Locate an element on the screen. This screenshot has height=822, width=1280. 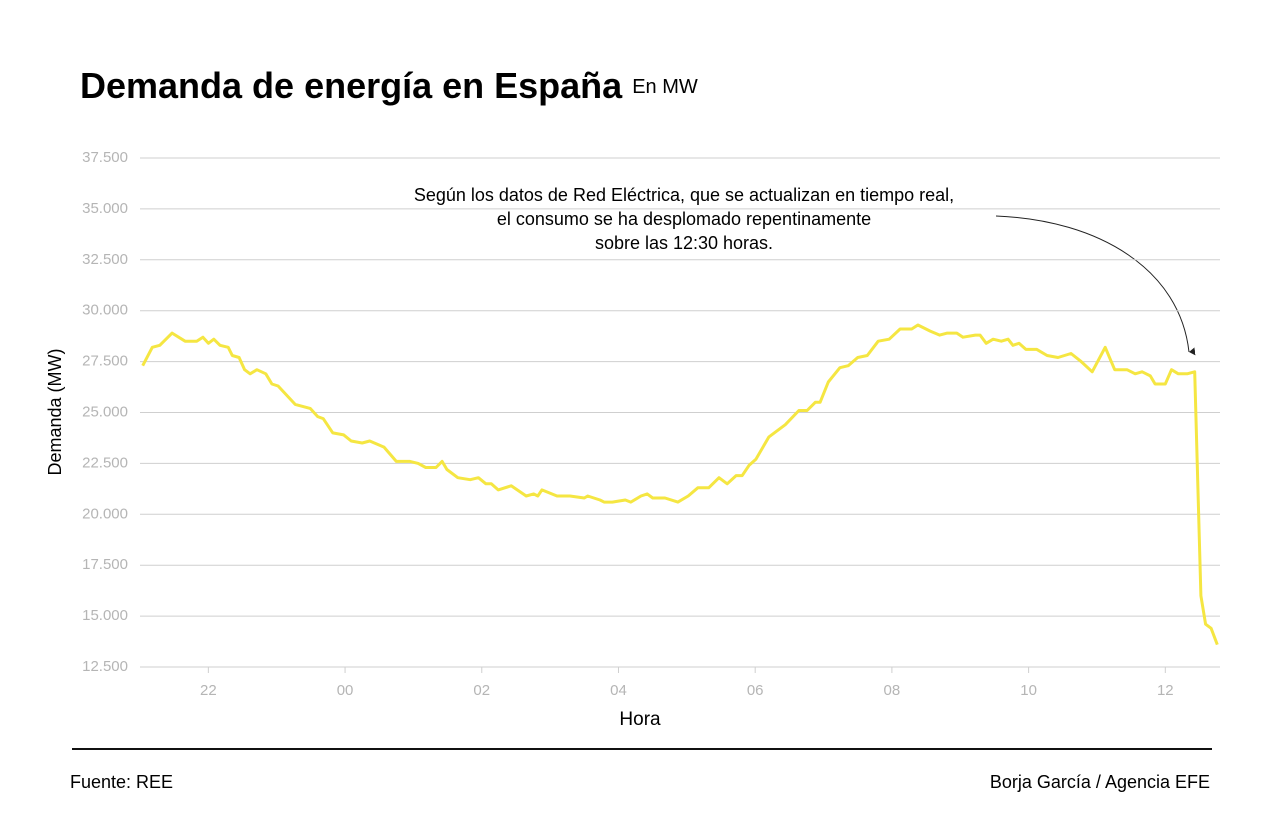
source: Fuente: REE is located at coordinates (121, 782).